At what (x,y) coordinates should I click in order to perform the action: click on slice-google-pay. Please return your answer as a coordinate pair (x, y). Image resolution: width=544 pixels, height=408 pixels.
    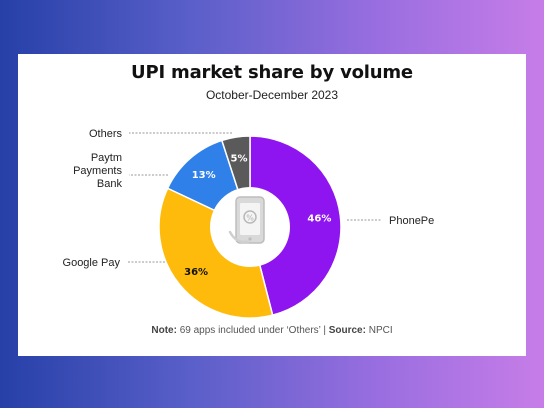
    Looking at the image, I should click on (216, 253).